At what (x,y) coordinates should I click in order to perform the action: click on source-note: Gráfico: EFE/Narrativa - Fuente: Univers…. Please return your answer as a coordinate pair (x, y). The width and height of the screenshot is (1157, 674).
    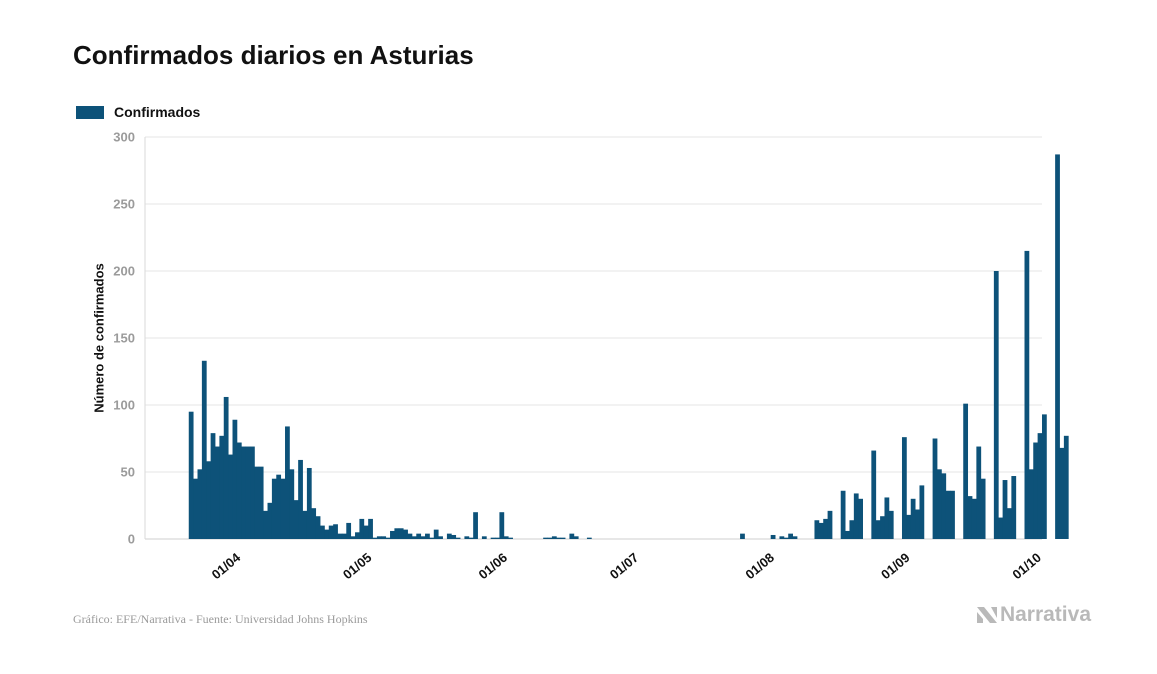
    Looking at the image, I should click on (220, 619).